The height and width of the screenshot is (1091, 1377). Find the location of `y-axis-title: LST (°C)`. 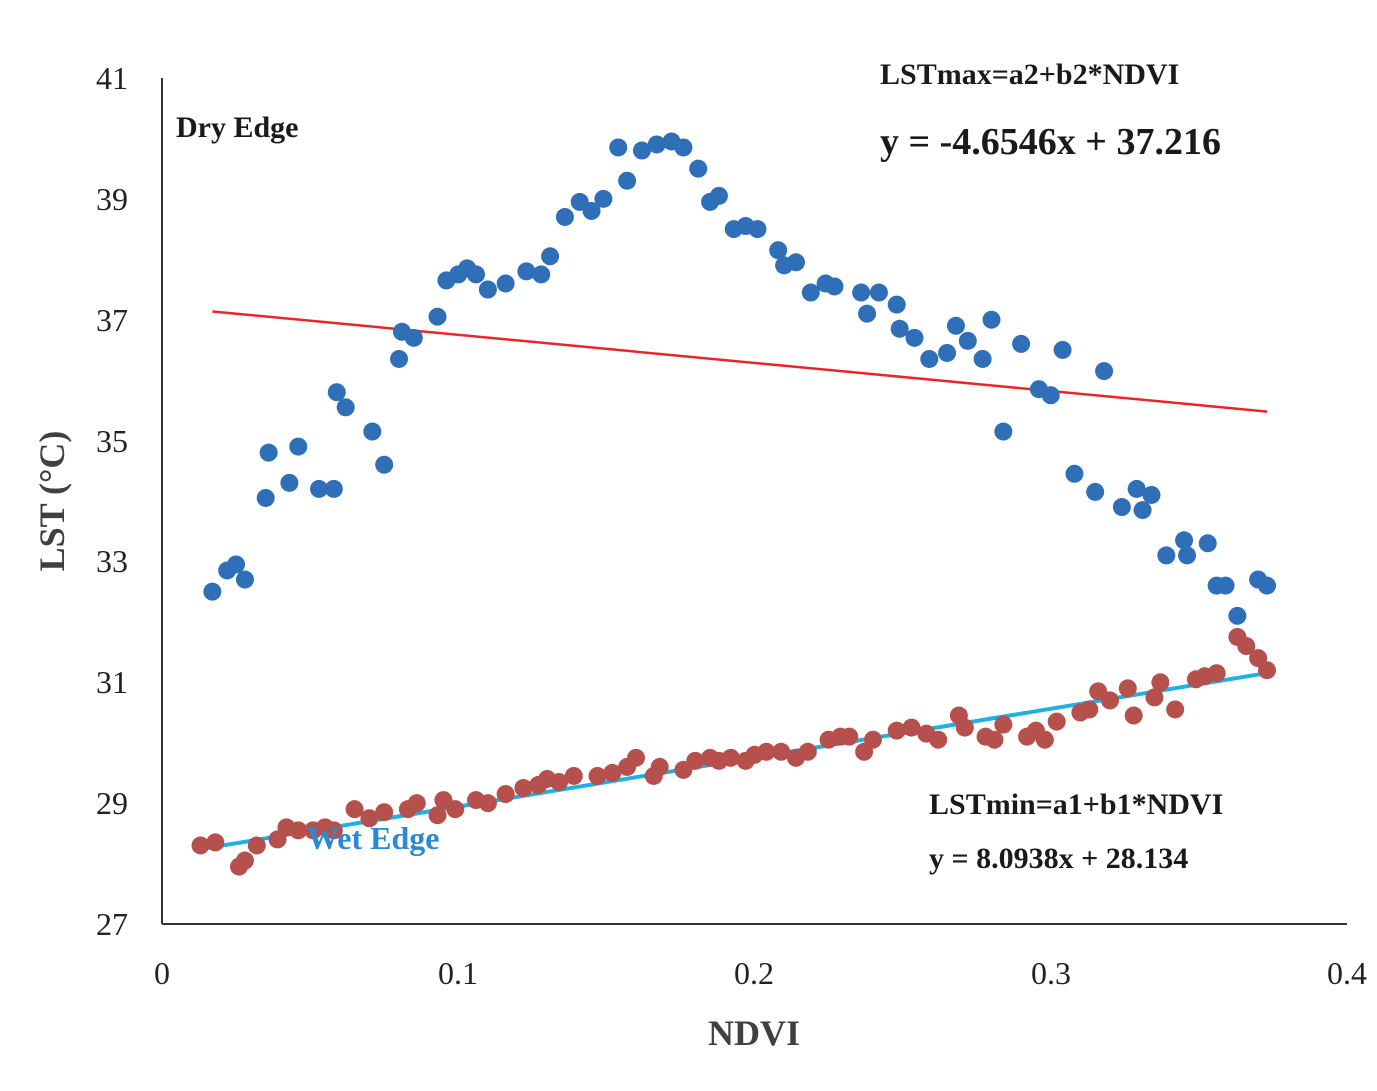

y-axis-title: LST (°C) is located at coordinates (52, 501).